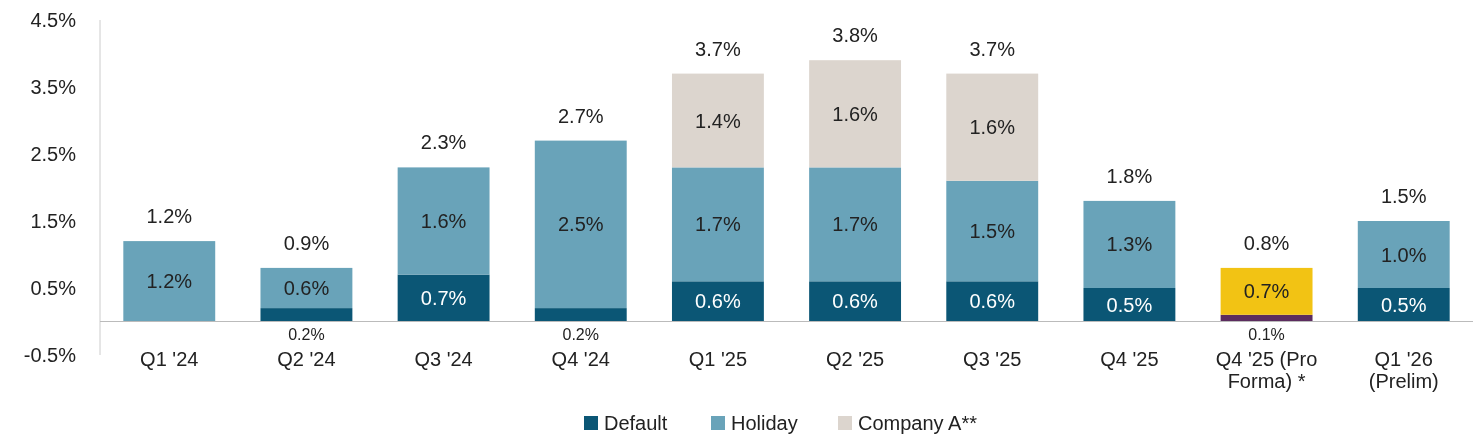  I want to click on x-tick-label: Q4 '24, so click(580, 358).